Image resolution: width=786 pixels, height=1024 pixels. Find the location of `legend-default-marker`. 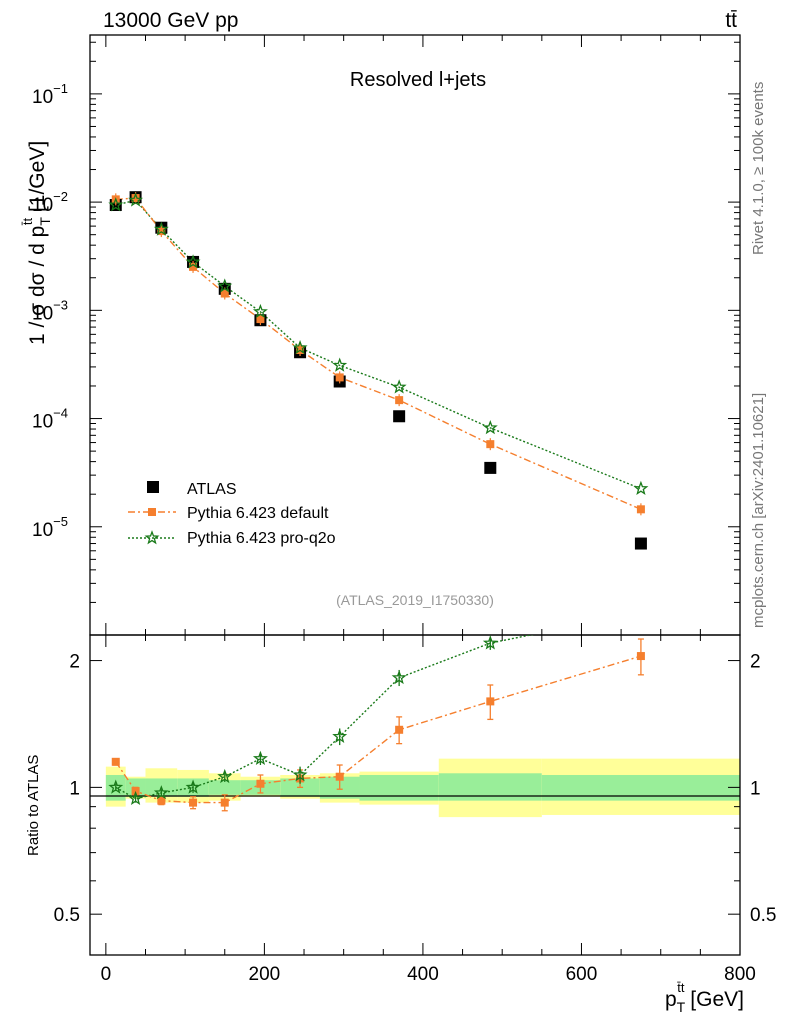

legend-default-marker is located at coordinates (152, 512).